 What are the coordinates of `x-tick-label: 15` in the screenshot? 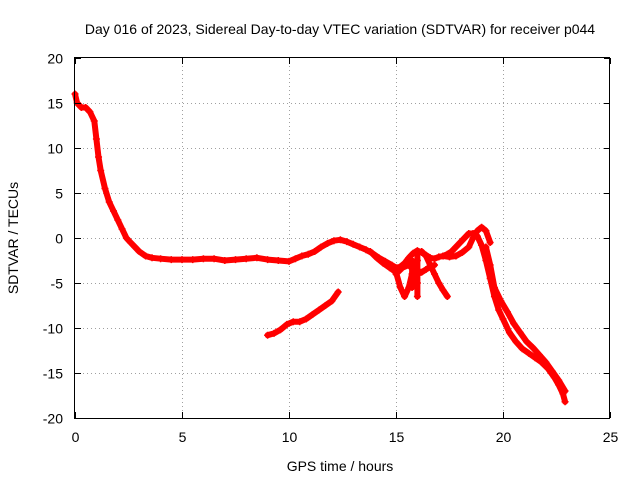 It's located at (397, 437).